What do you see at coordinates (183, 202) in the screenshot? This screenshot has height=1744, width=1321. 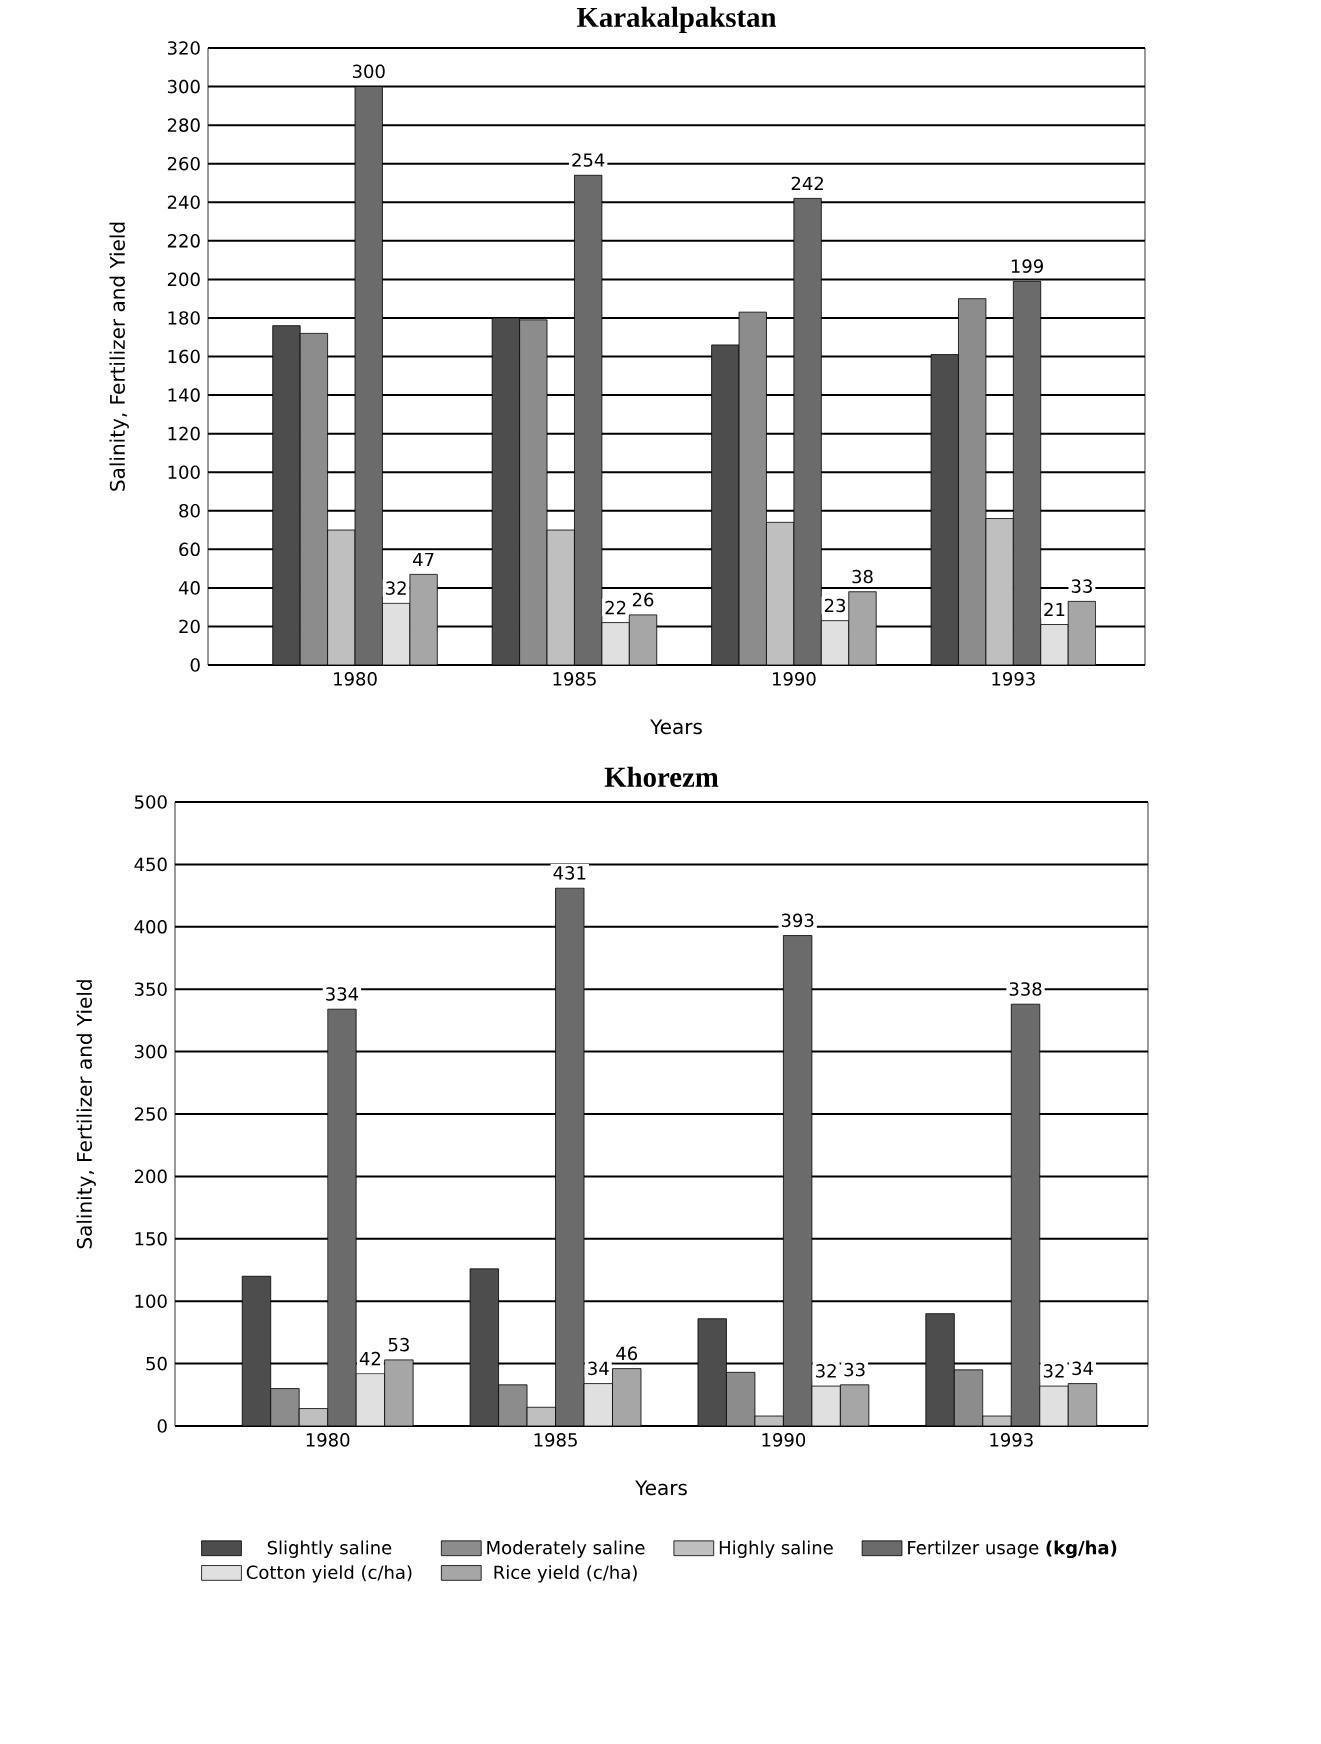 I see `y-tick-label: 240` at bounding box center [183, 202].